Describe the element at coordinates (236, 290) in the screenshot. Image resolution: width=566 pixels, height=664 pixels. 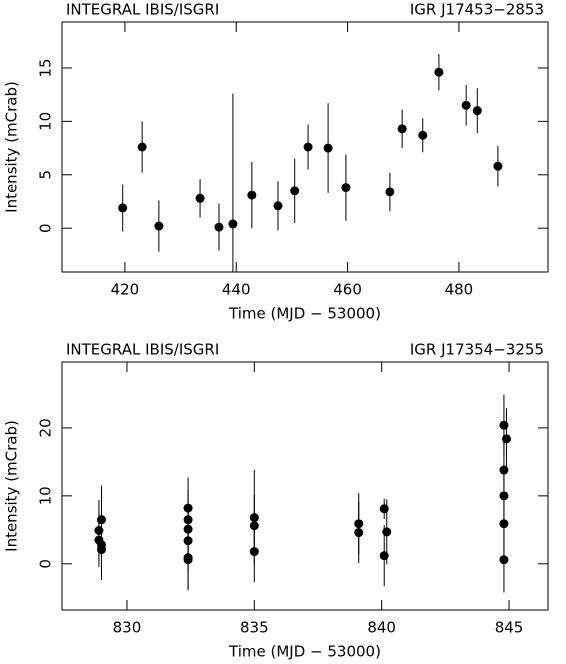
I see `x-tick-label: 440` at that location.